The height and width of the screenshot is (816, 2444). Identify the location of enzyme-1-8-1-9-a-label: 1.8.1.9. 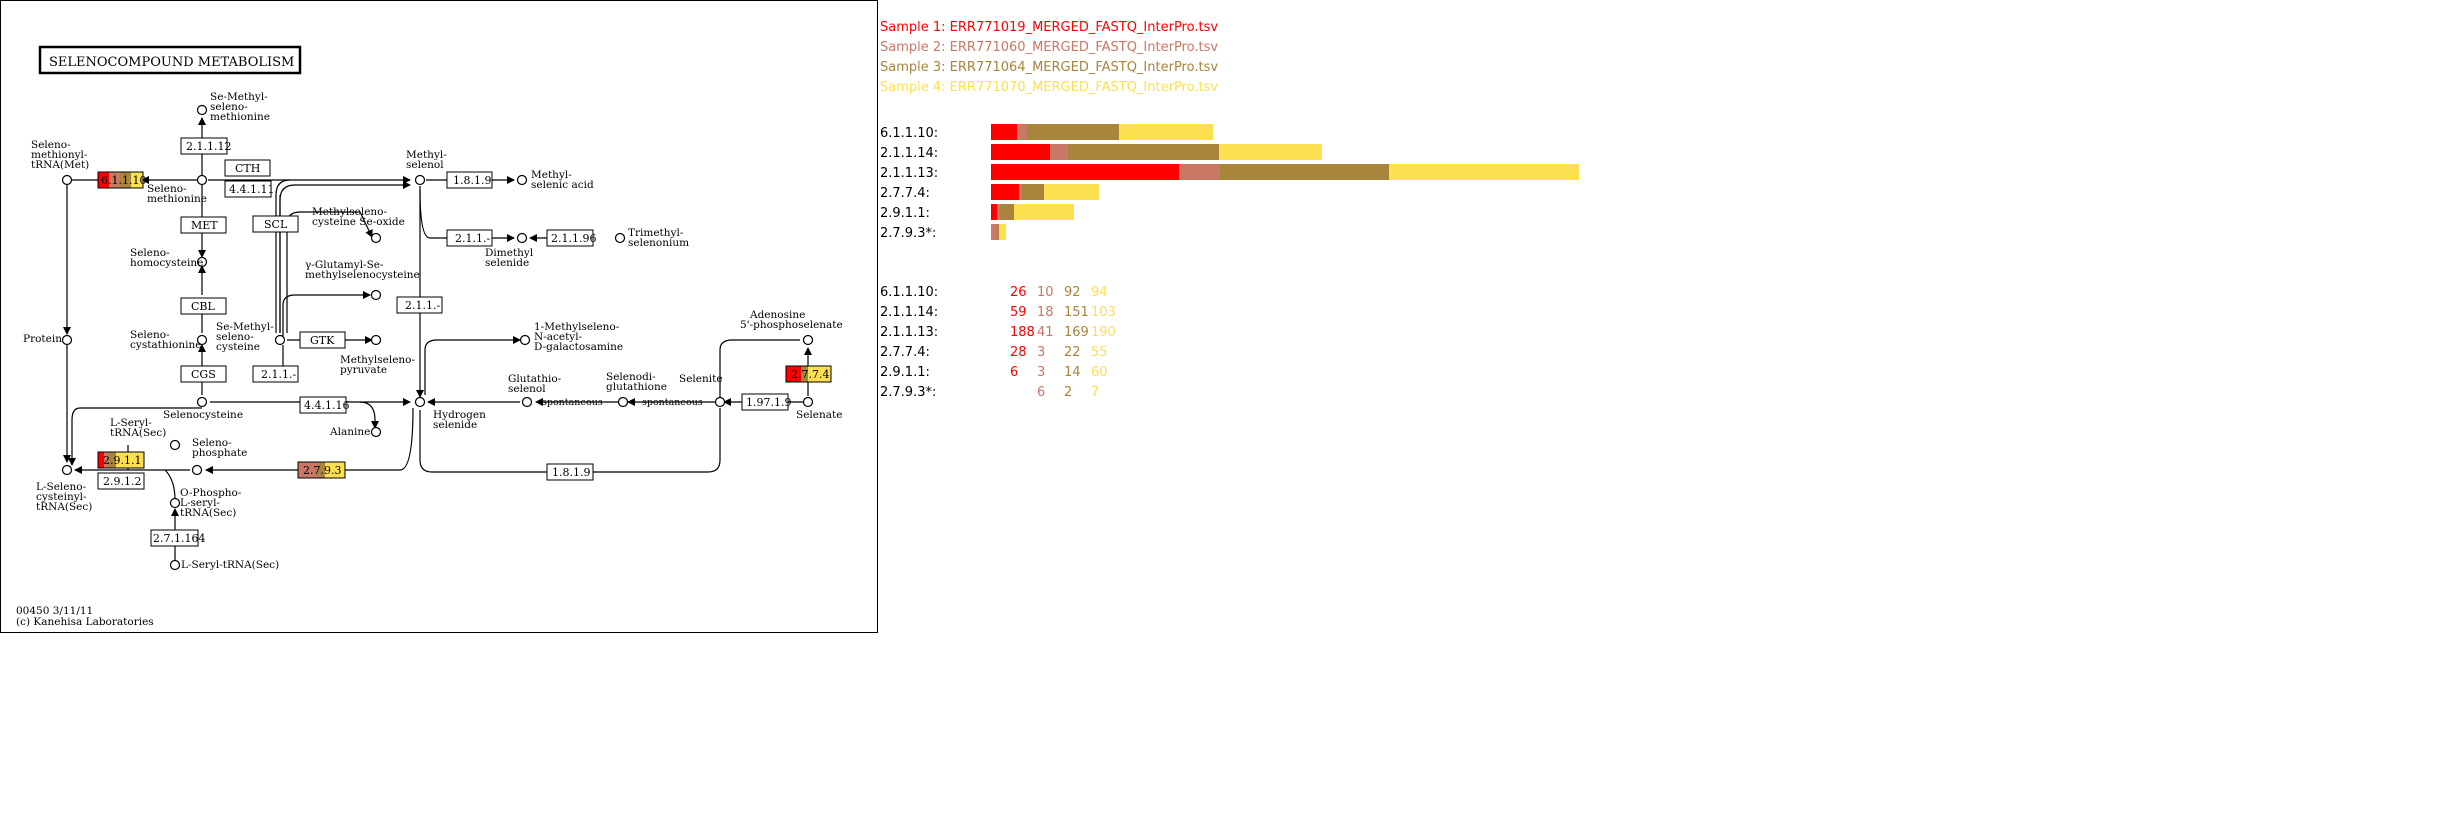
(472, 180).